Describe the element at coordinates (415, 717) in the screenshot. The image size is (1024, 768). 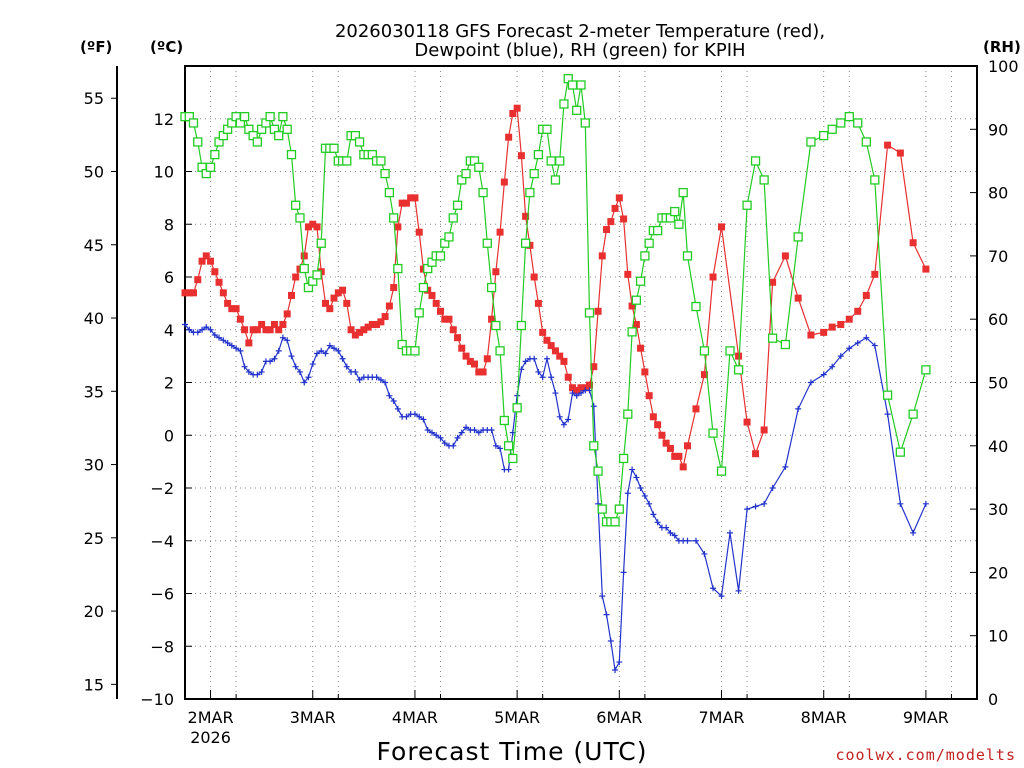
I see `x-axis-tick-label: 4MAR` at that location.